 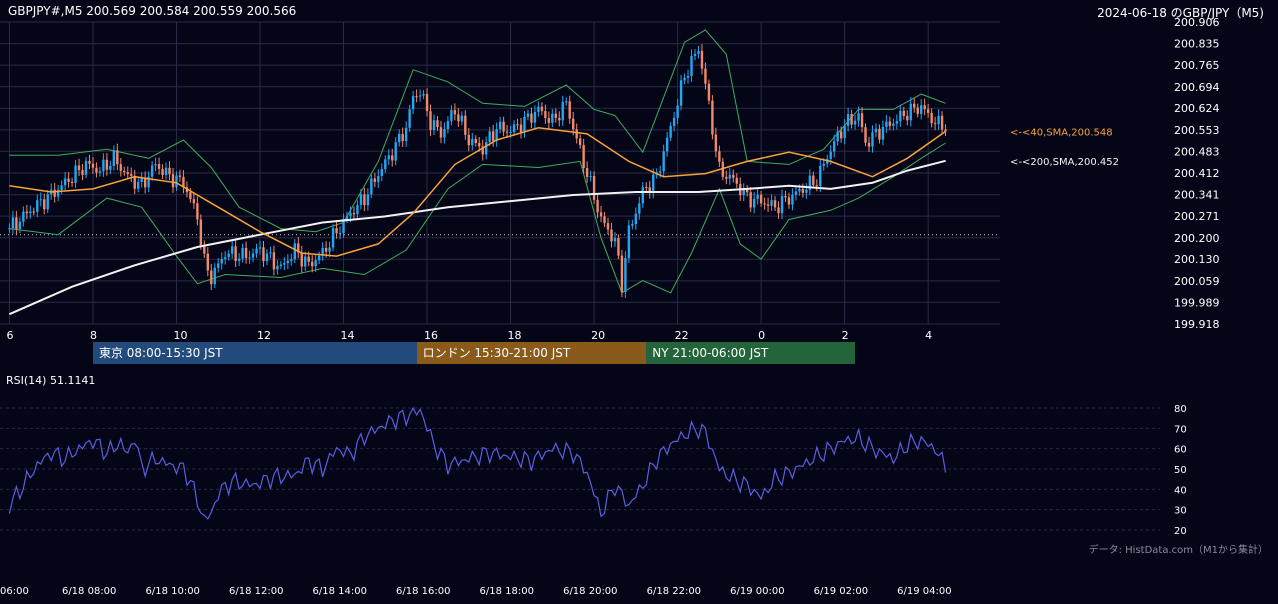 I want to click on x-tick-label: 4, so click(x=928, y=335).